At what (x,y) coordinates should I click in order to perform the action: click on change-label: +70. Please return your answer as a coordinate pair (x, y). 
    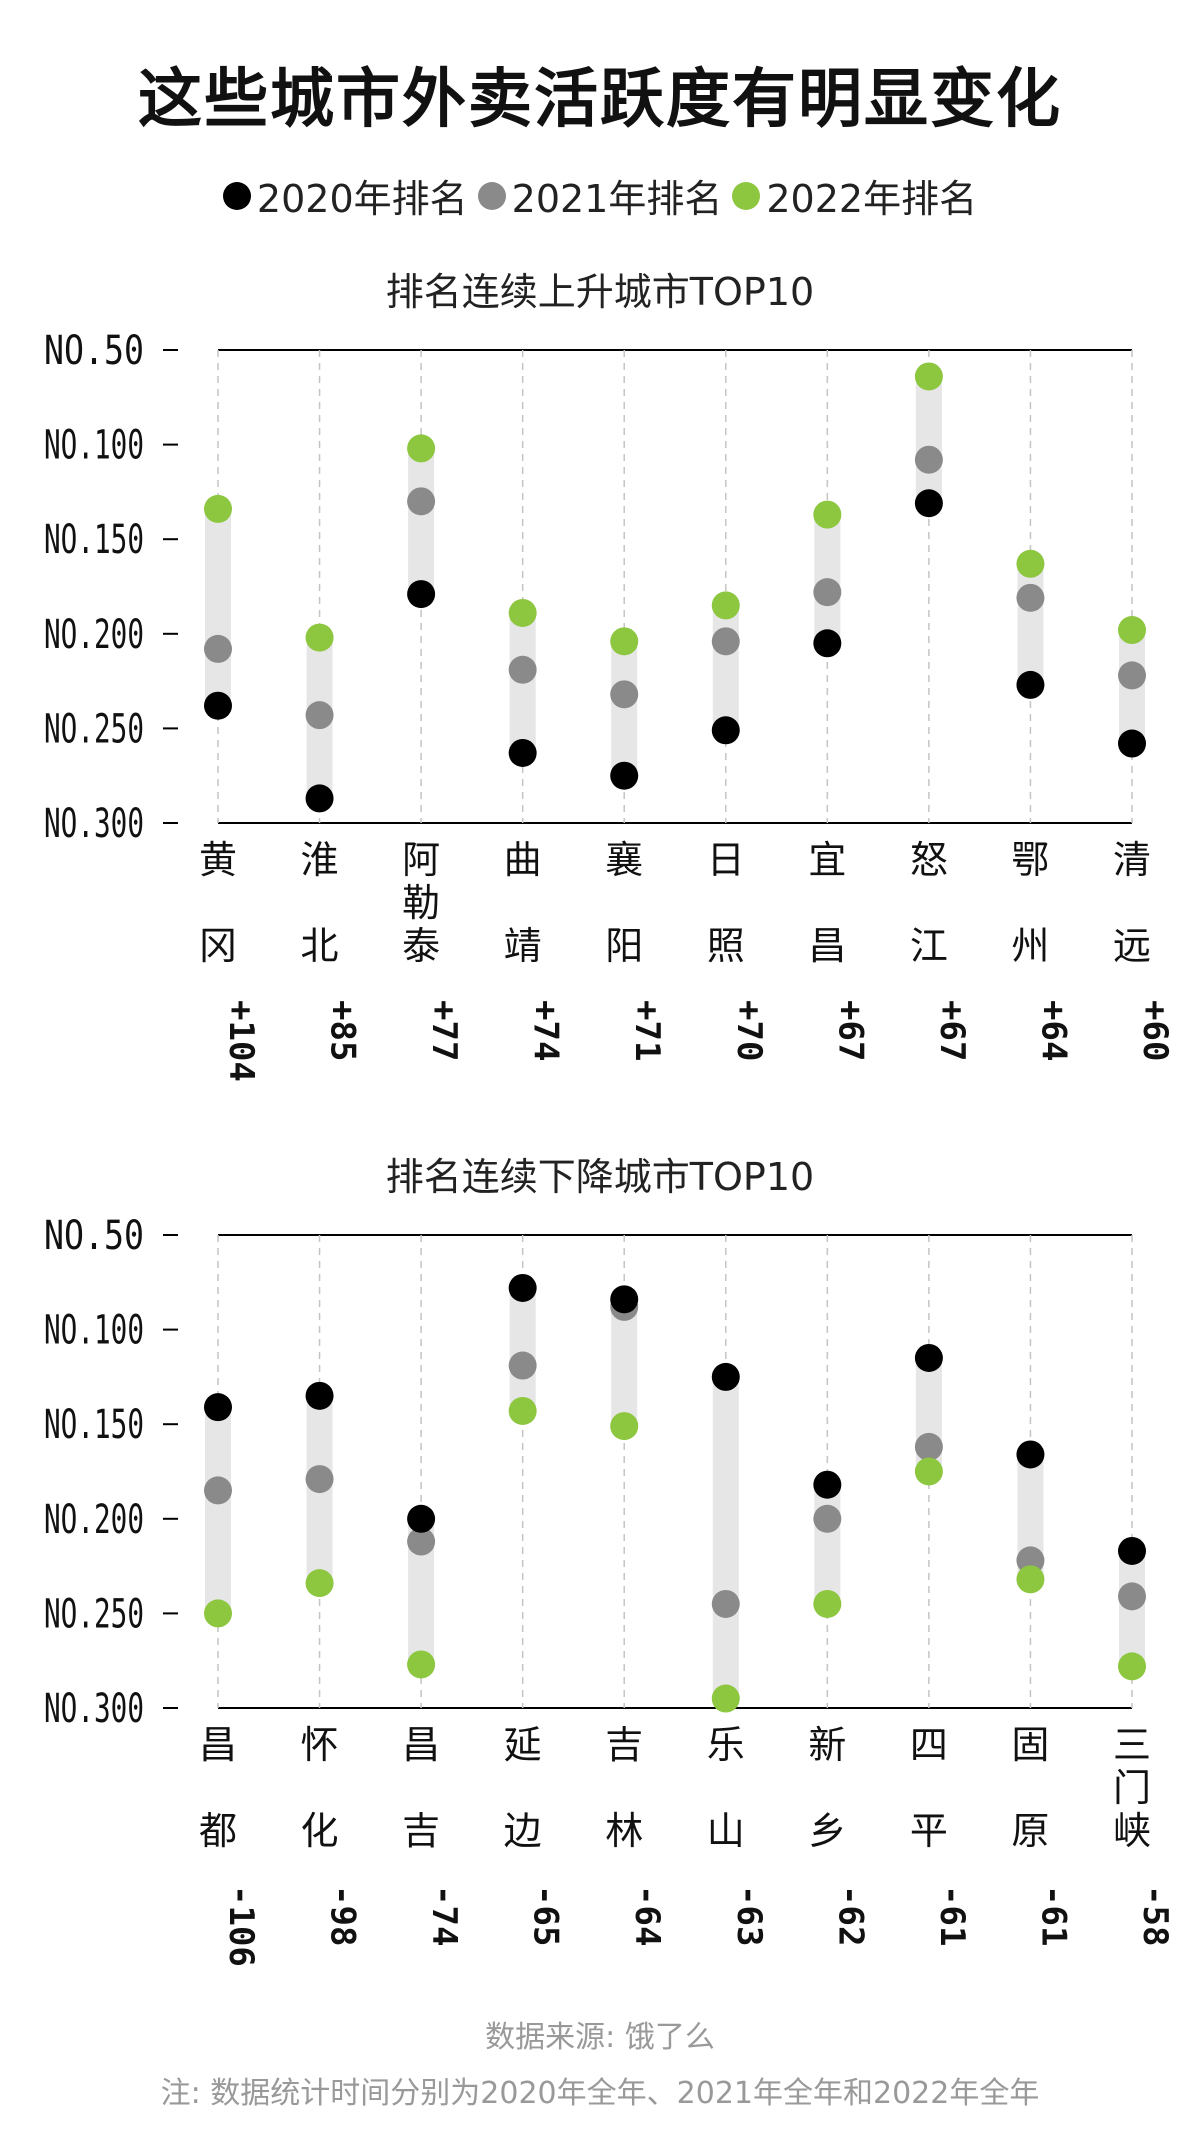
    Looking at the image, I should click on (749, 1030).